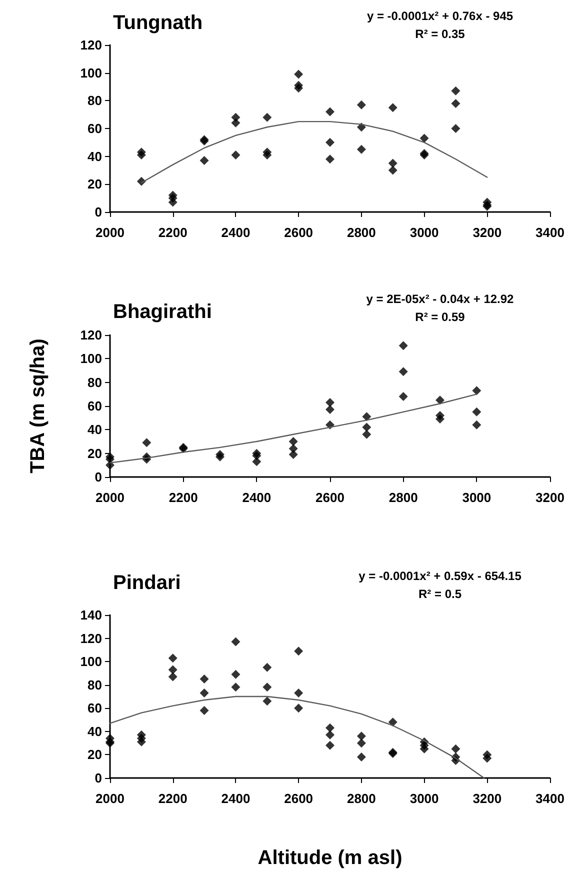 Image resolution: width=582 pixels, height=888 pixels. I want to click on chart-title: Pindari, so click(147, 583).